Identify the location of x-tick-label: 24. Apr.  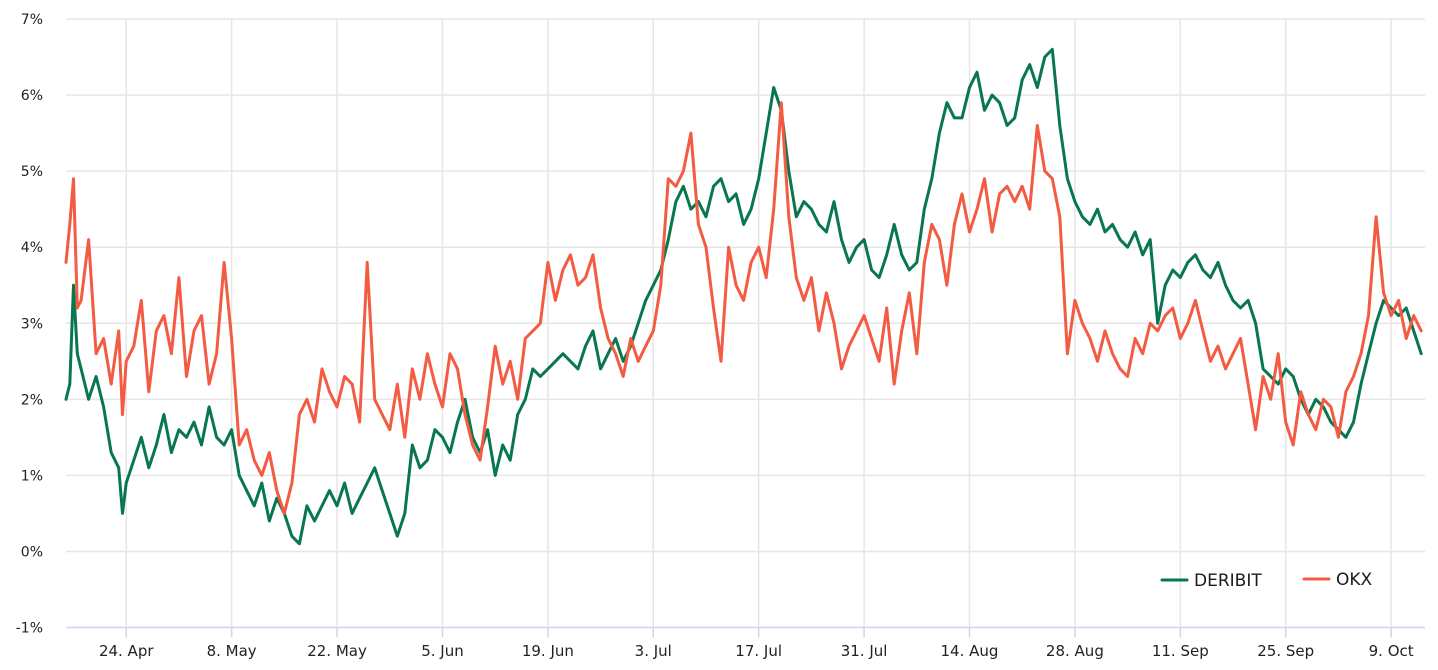
(126, 651).